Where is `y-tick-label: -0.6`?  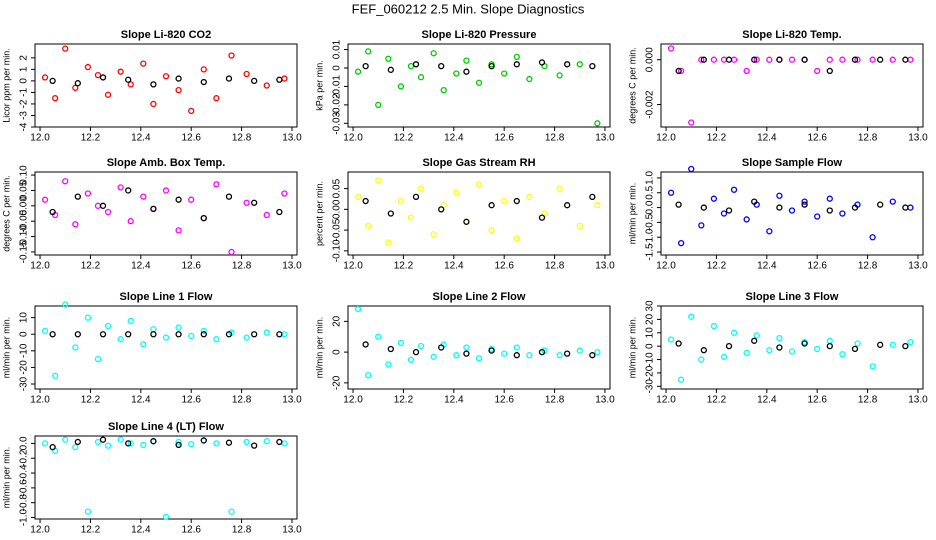 y-tick-label: -0.6 is located at coordinates (24, 488).